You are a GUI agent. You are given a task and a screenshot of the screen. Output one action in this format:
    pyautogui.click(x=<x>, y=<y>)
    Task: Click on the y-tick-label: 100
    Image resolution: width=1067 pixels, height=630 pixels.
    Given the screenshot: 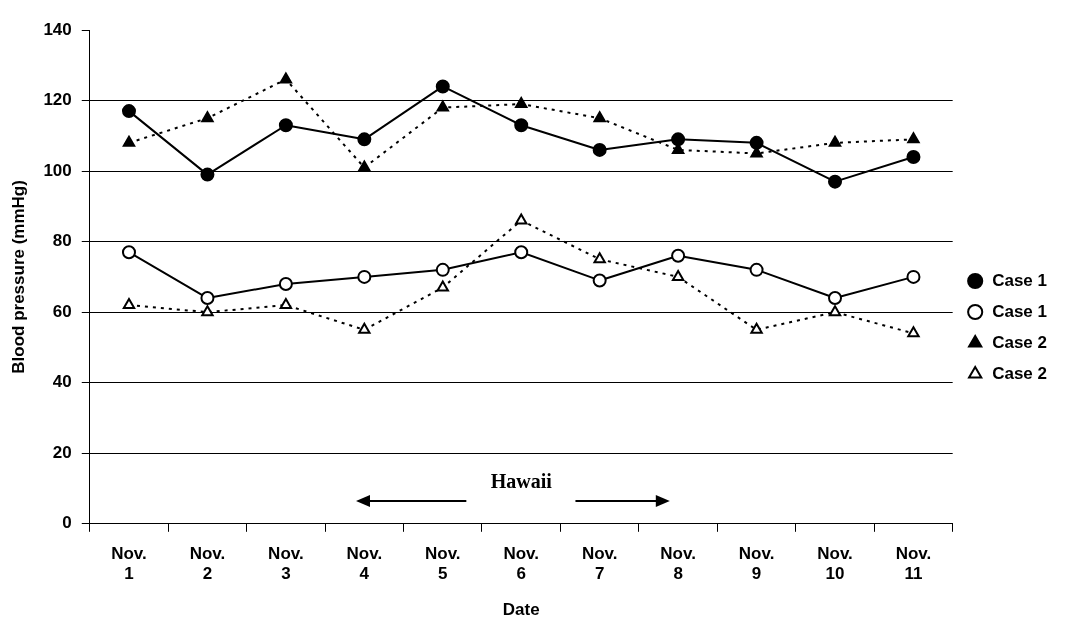 What is the action you would take?
    pyautogui.click(x=57, y=170)
    